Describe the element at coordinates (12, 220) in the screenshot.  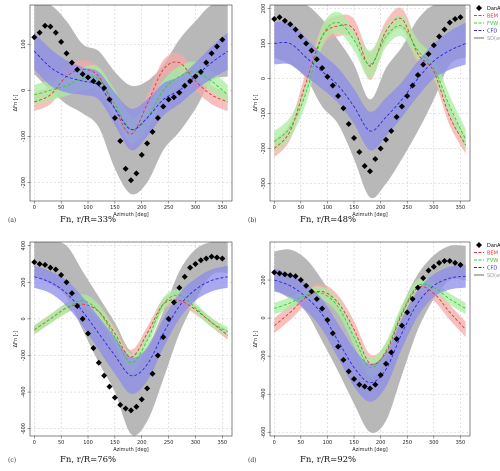
I see `panel-label: (a)` at that location.